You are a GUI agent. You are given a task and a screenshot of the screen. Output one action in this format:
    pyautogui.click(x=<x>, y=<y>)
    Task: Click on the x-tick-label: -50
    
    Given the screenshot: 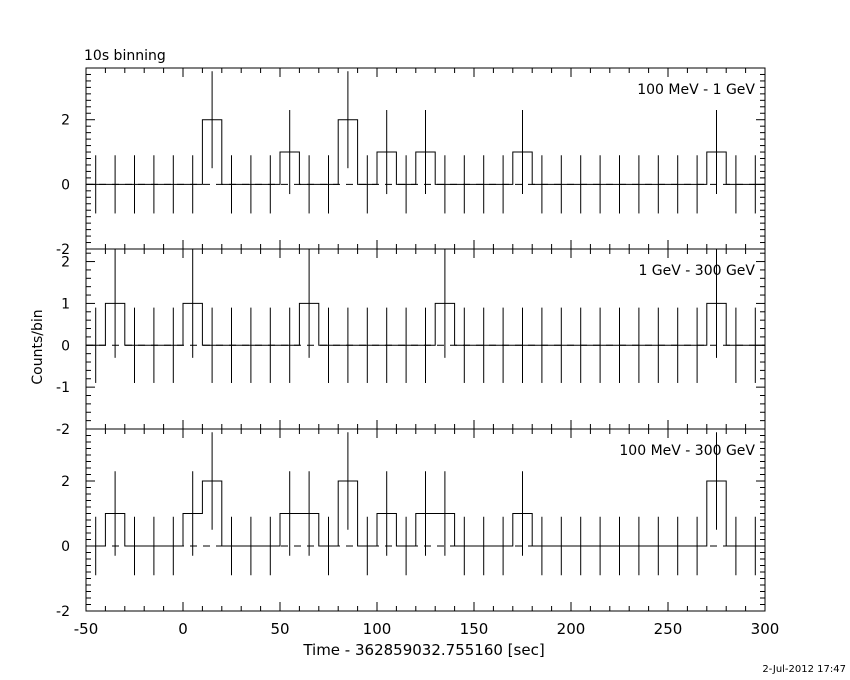 What is the action you would take?
    pyautogui.click(x=86, y=629)
    